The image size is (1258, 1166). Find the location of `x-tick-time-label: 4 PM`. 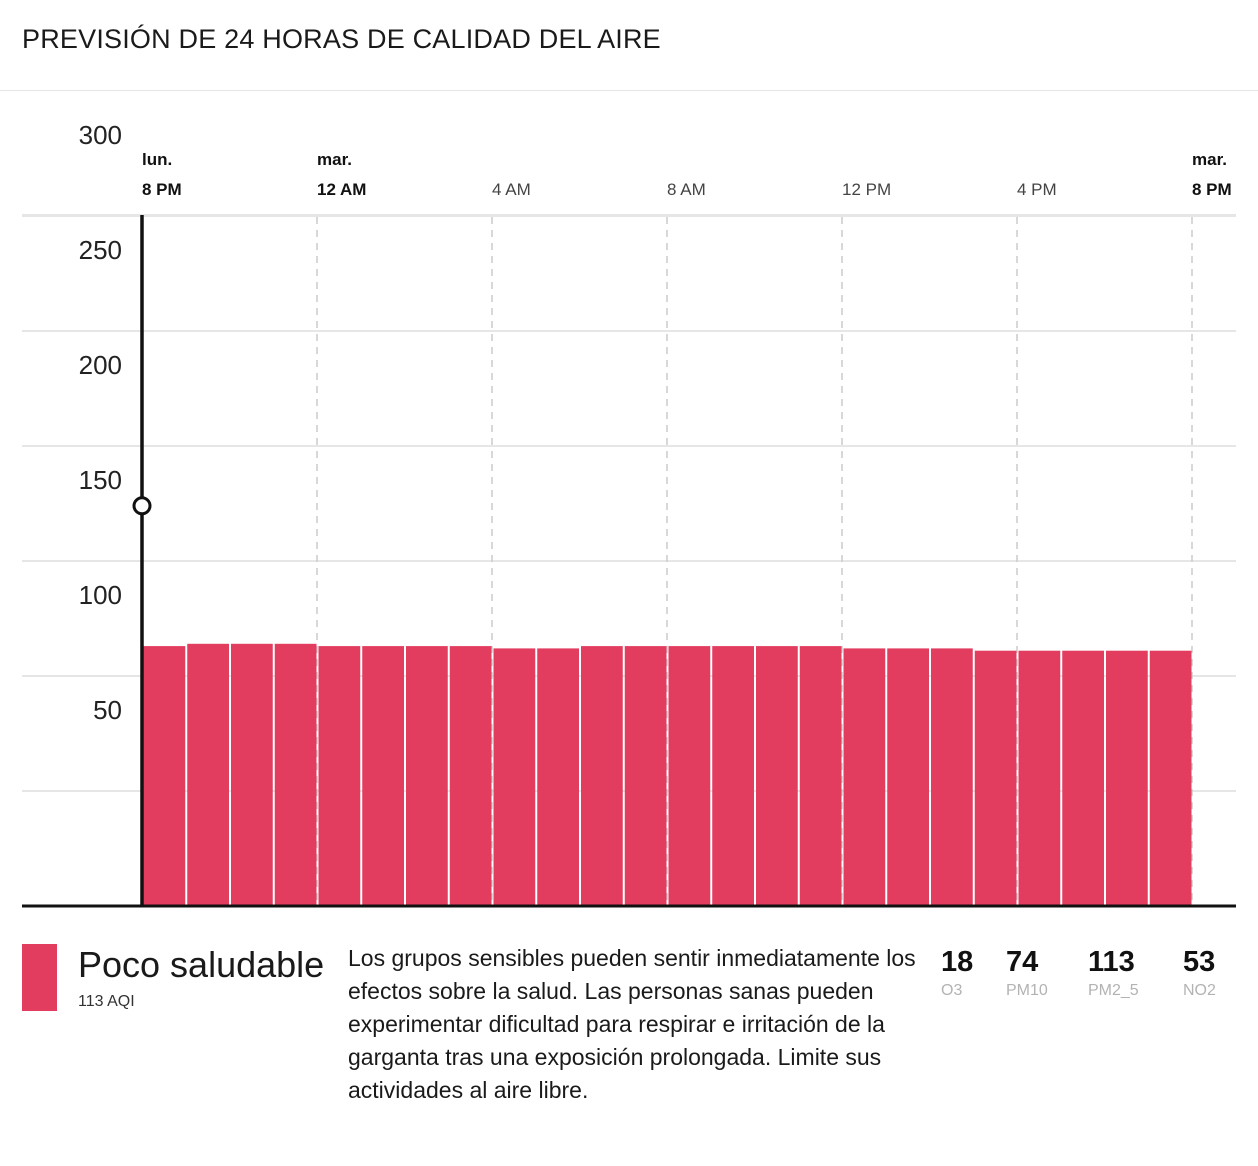

x-tick-time-label: 4 PM is located at coordinates (1037, 189).